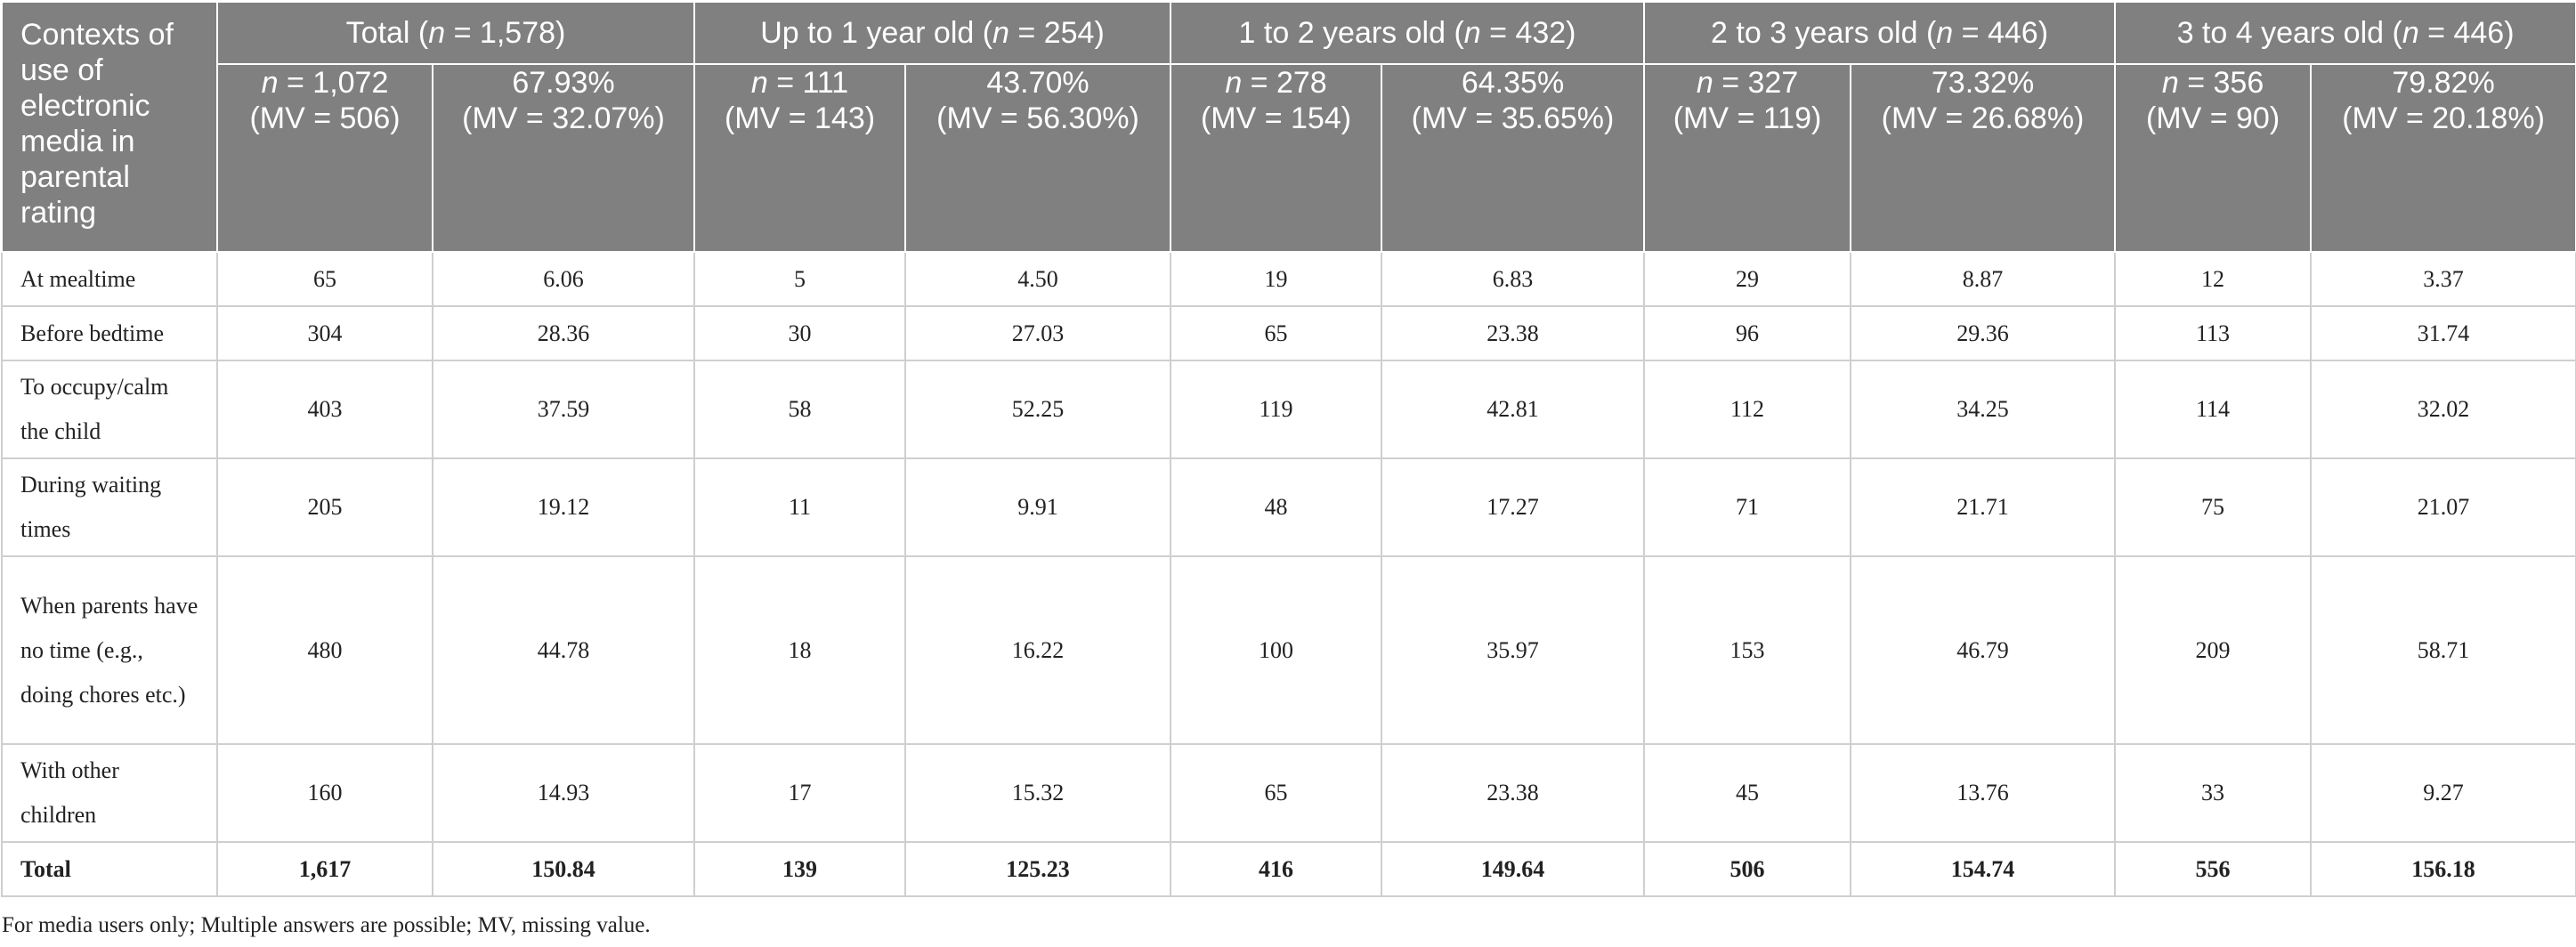  Describe the element at coordinates (1514, 869) in the screenshot. I see `table-cell: 149.64` at that location.